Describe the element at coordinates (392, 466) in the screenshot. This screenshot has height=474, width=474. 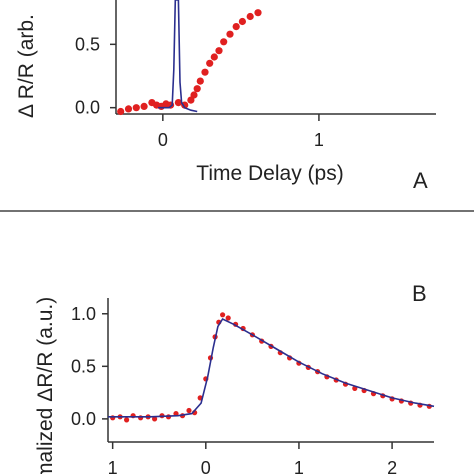
I see `panel-b-x-tick-label: 2` at that location.